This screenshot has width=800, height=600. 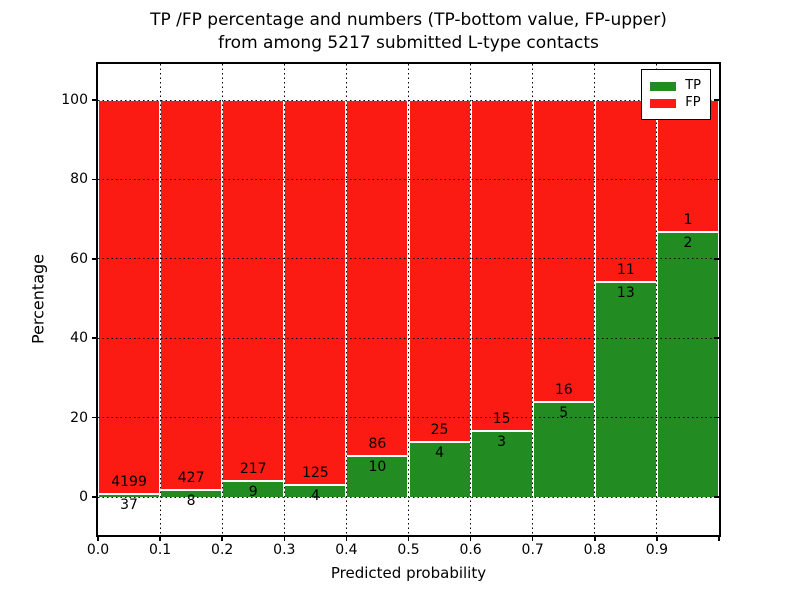 What do you see at coordinates (663, 103) in the screenshot?
I see `fp-legend-swatch` at bounding box center [663, 103].